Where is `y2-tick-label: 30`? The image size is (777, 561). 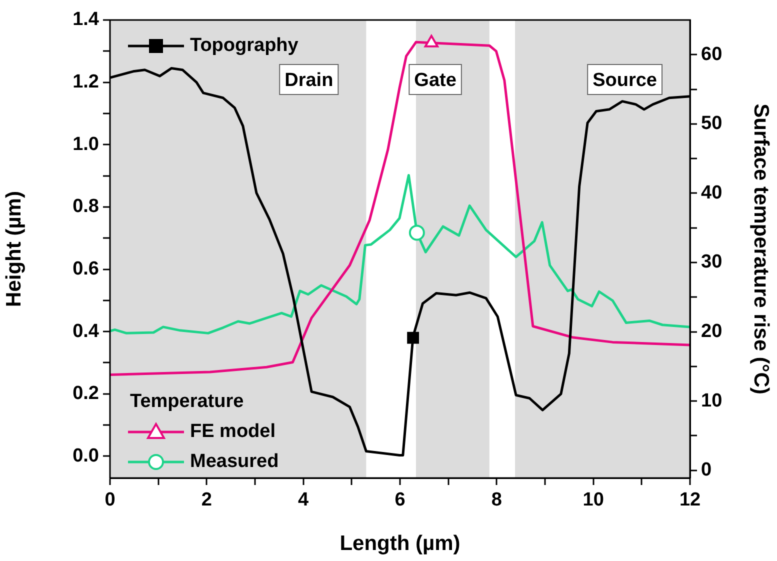 y2-tick-label: 30 is located at coordinates (711, 262).